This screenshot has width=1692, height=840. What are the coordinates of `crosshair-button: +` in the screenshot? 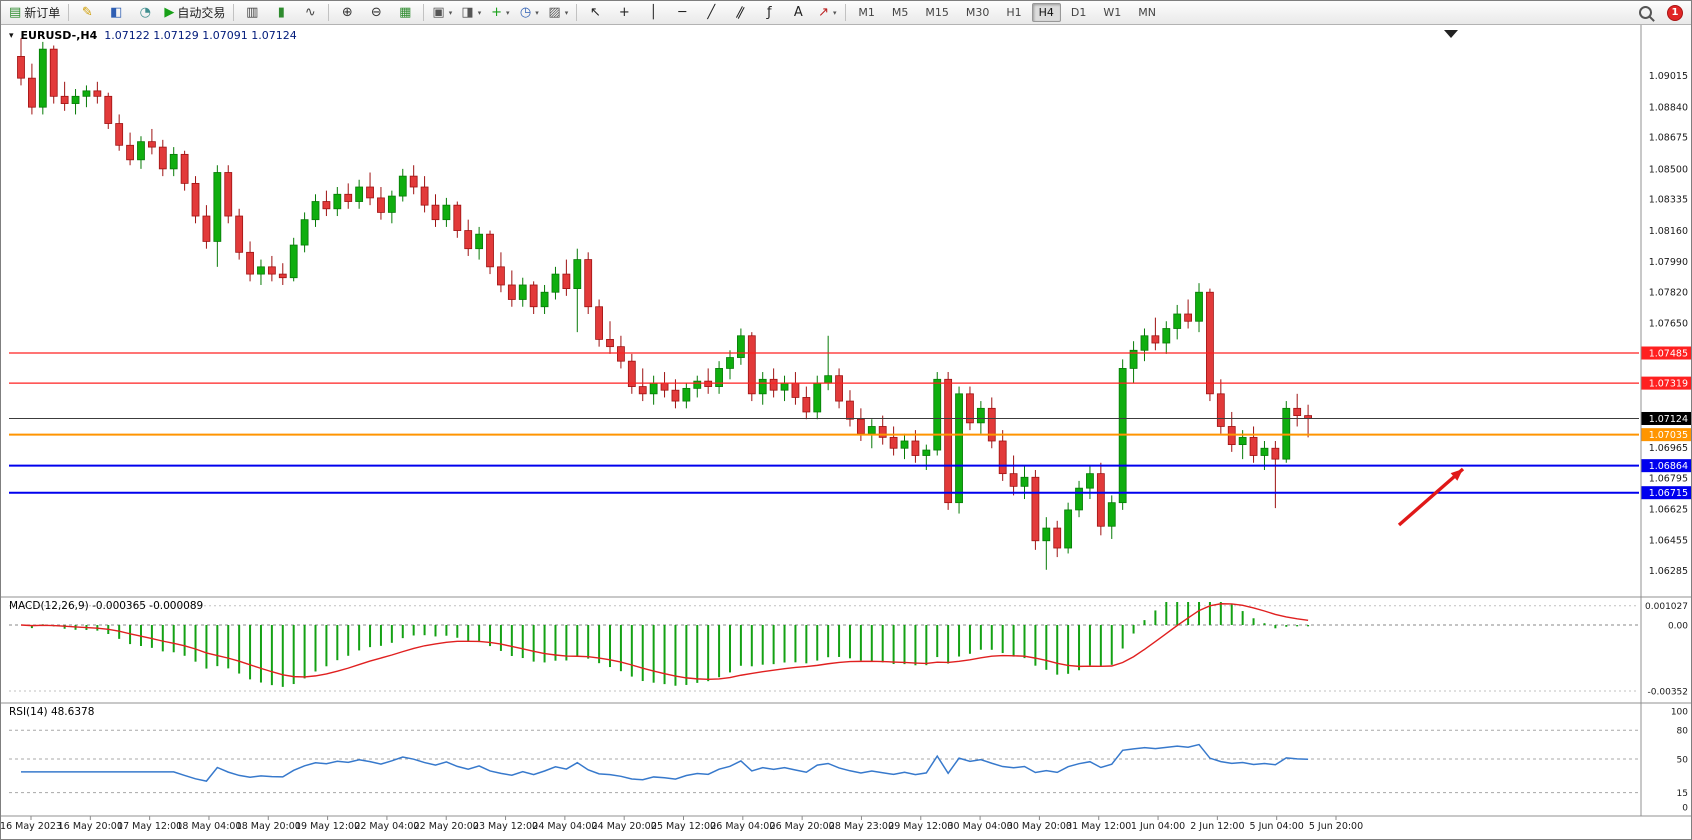 It's located at (624, 13).